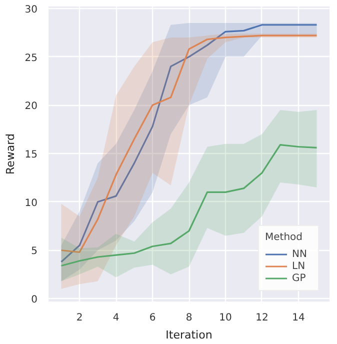 This screenshot has height=344, width=337. What do you see at coordinates (189, 335) in the screenshot?
I see `x-axis-title: Iteration` at bounding box center [189, 335].